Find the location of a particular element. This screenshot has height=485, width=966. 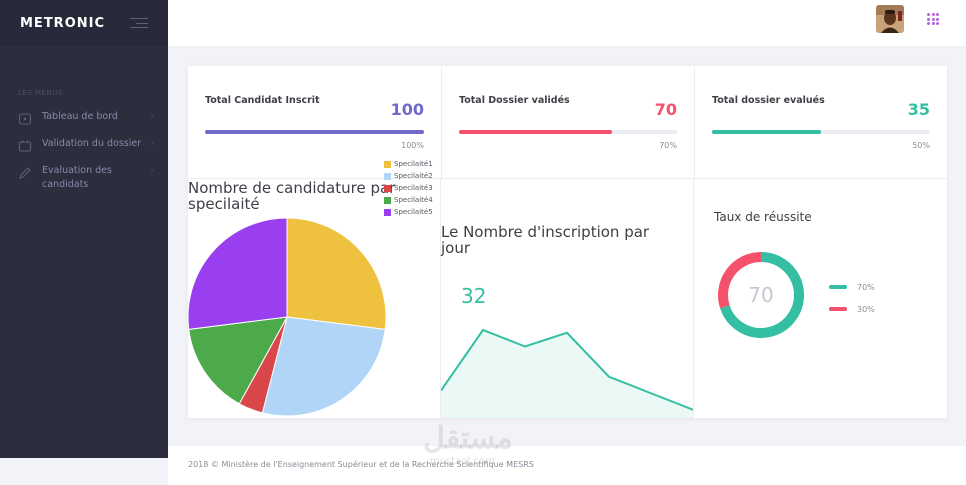

legend-label: Specilaité2 is located at coordinates (413, 176).